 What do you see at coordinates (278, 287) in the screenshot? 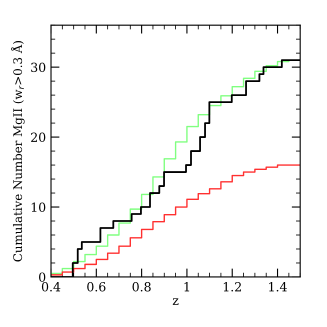
I see `x-tick-label: 1.4` at bounding box center [278, 287].